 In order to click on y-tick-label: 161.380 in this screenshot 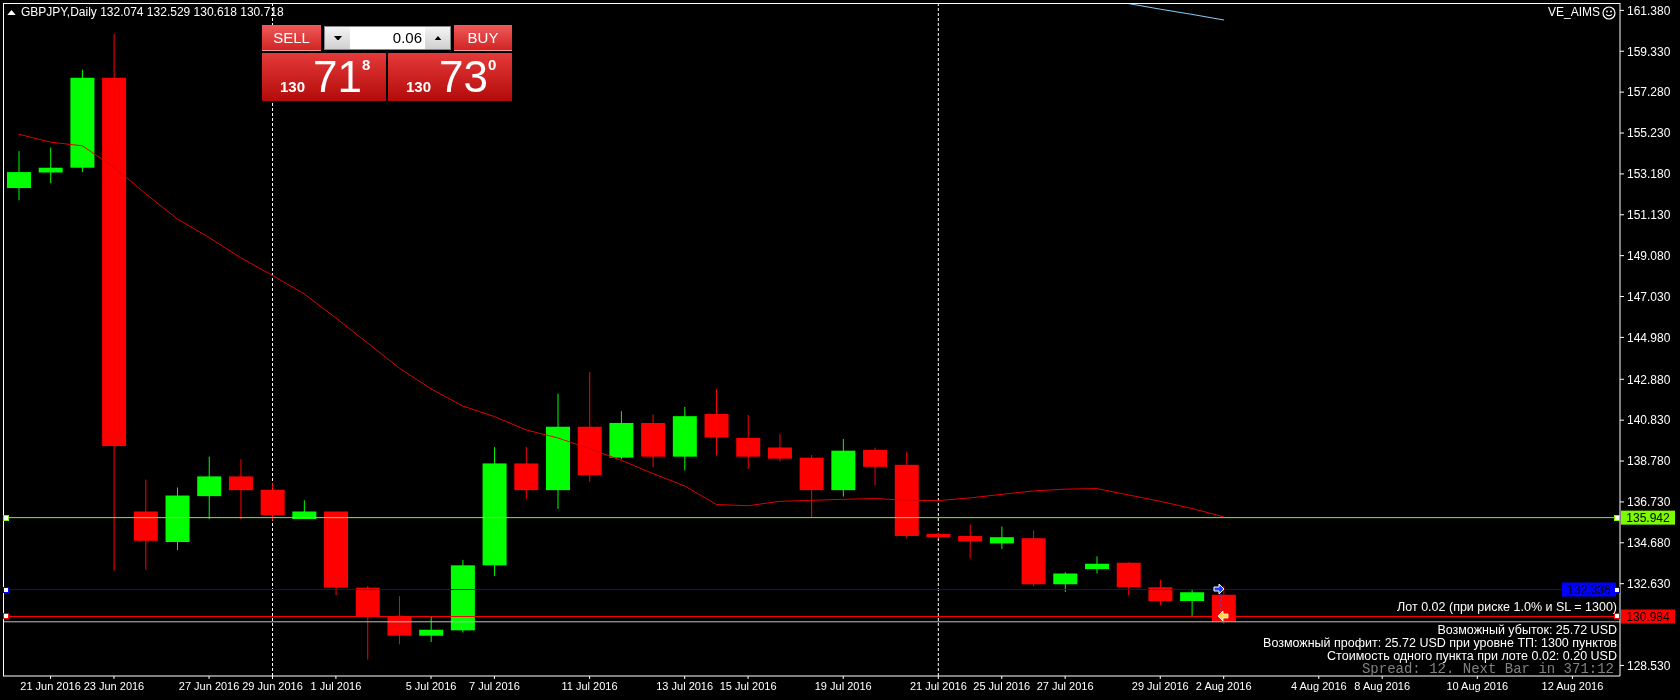, I will do `click(1649, 10)`.